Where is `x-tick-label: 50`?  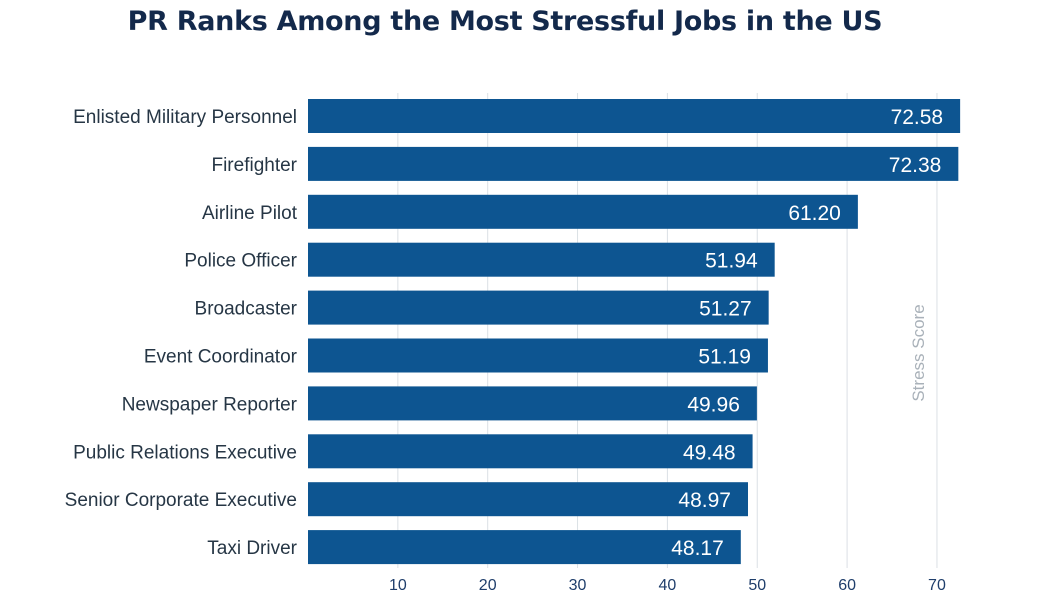 x-tick-label: 50 is located at coordinates (757, 585).